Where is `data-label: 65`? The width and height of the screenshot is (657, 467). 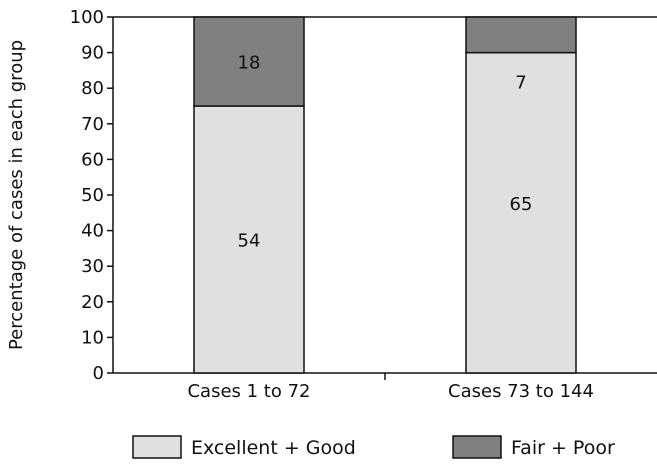
data-label: 65 is located at coordinates (521, 204).